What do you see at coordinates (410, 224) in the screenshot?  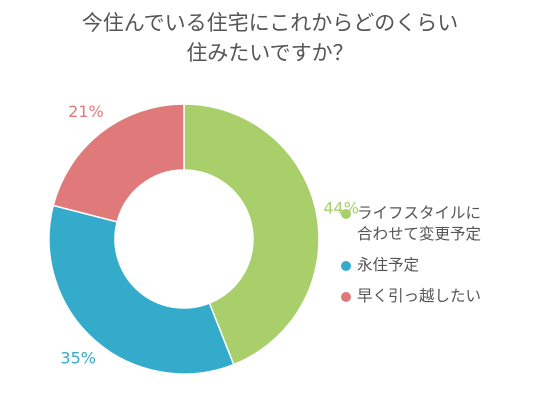 I see `legend-item-lifestyle-change: ライフスタイルに 合わせて変更予定` at bounding box center [410, 224].